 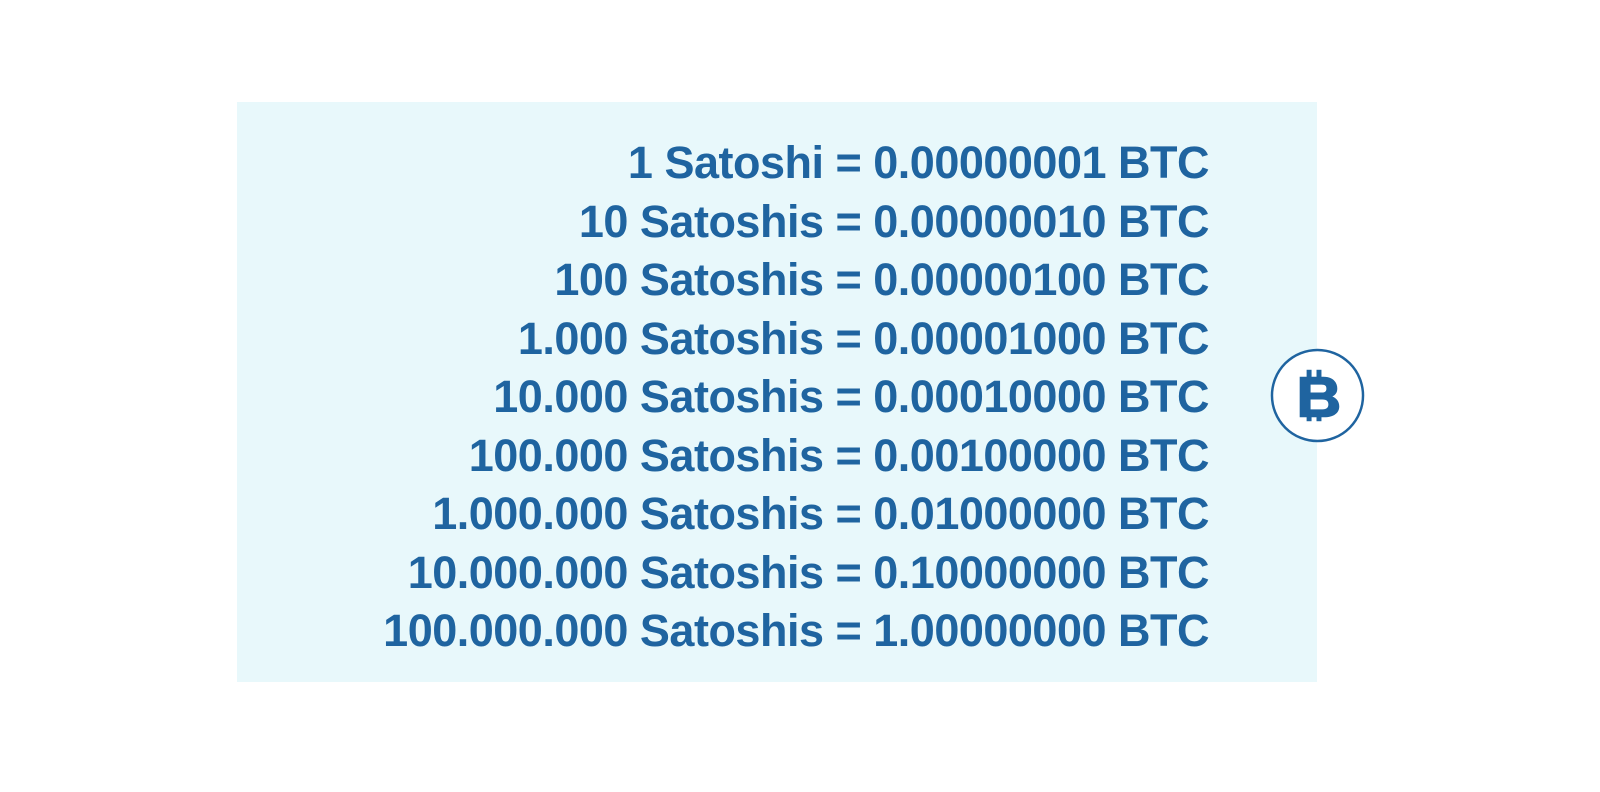 I want to click on conversion-row: 10.000.000 Satoshis = 0.10000000 BTC, so click(x=808, y=572).